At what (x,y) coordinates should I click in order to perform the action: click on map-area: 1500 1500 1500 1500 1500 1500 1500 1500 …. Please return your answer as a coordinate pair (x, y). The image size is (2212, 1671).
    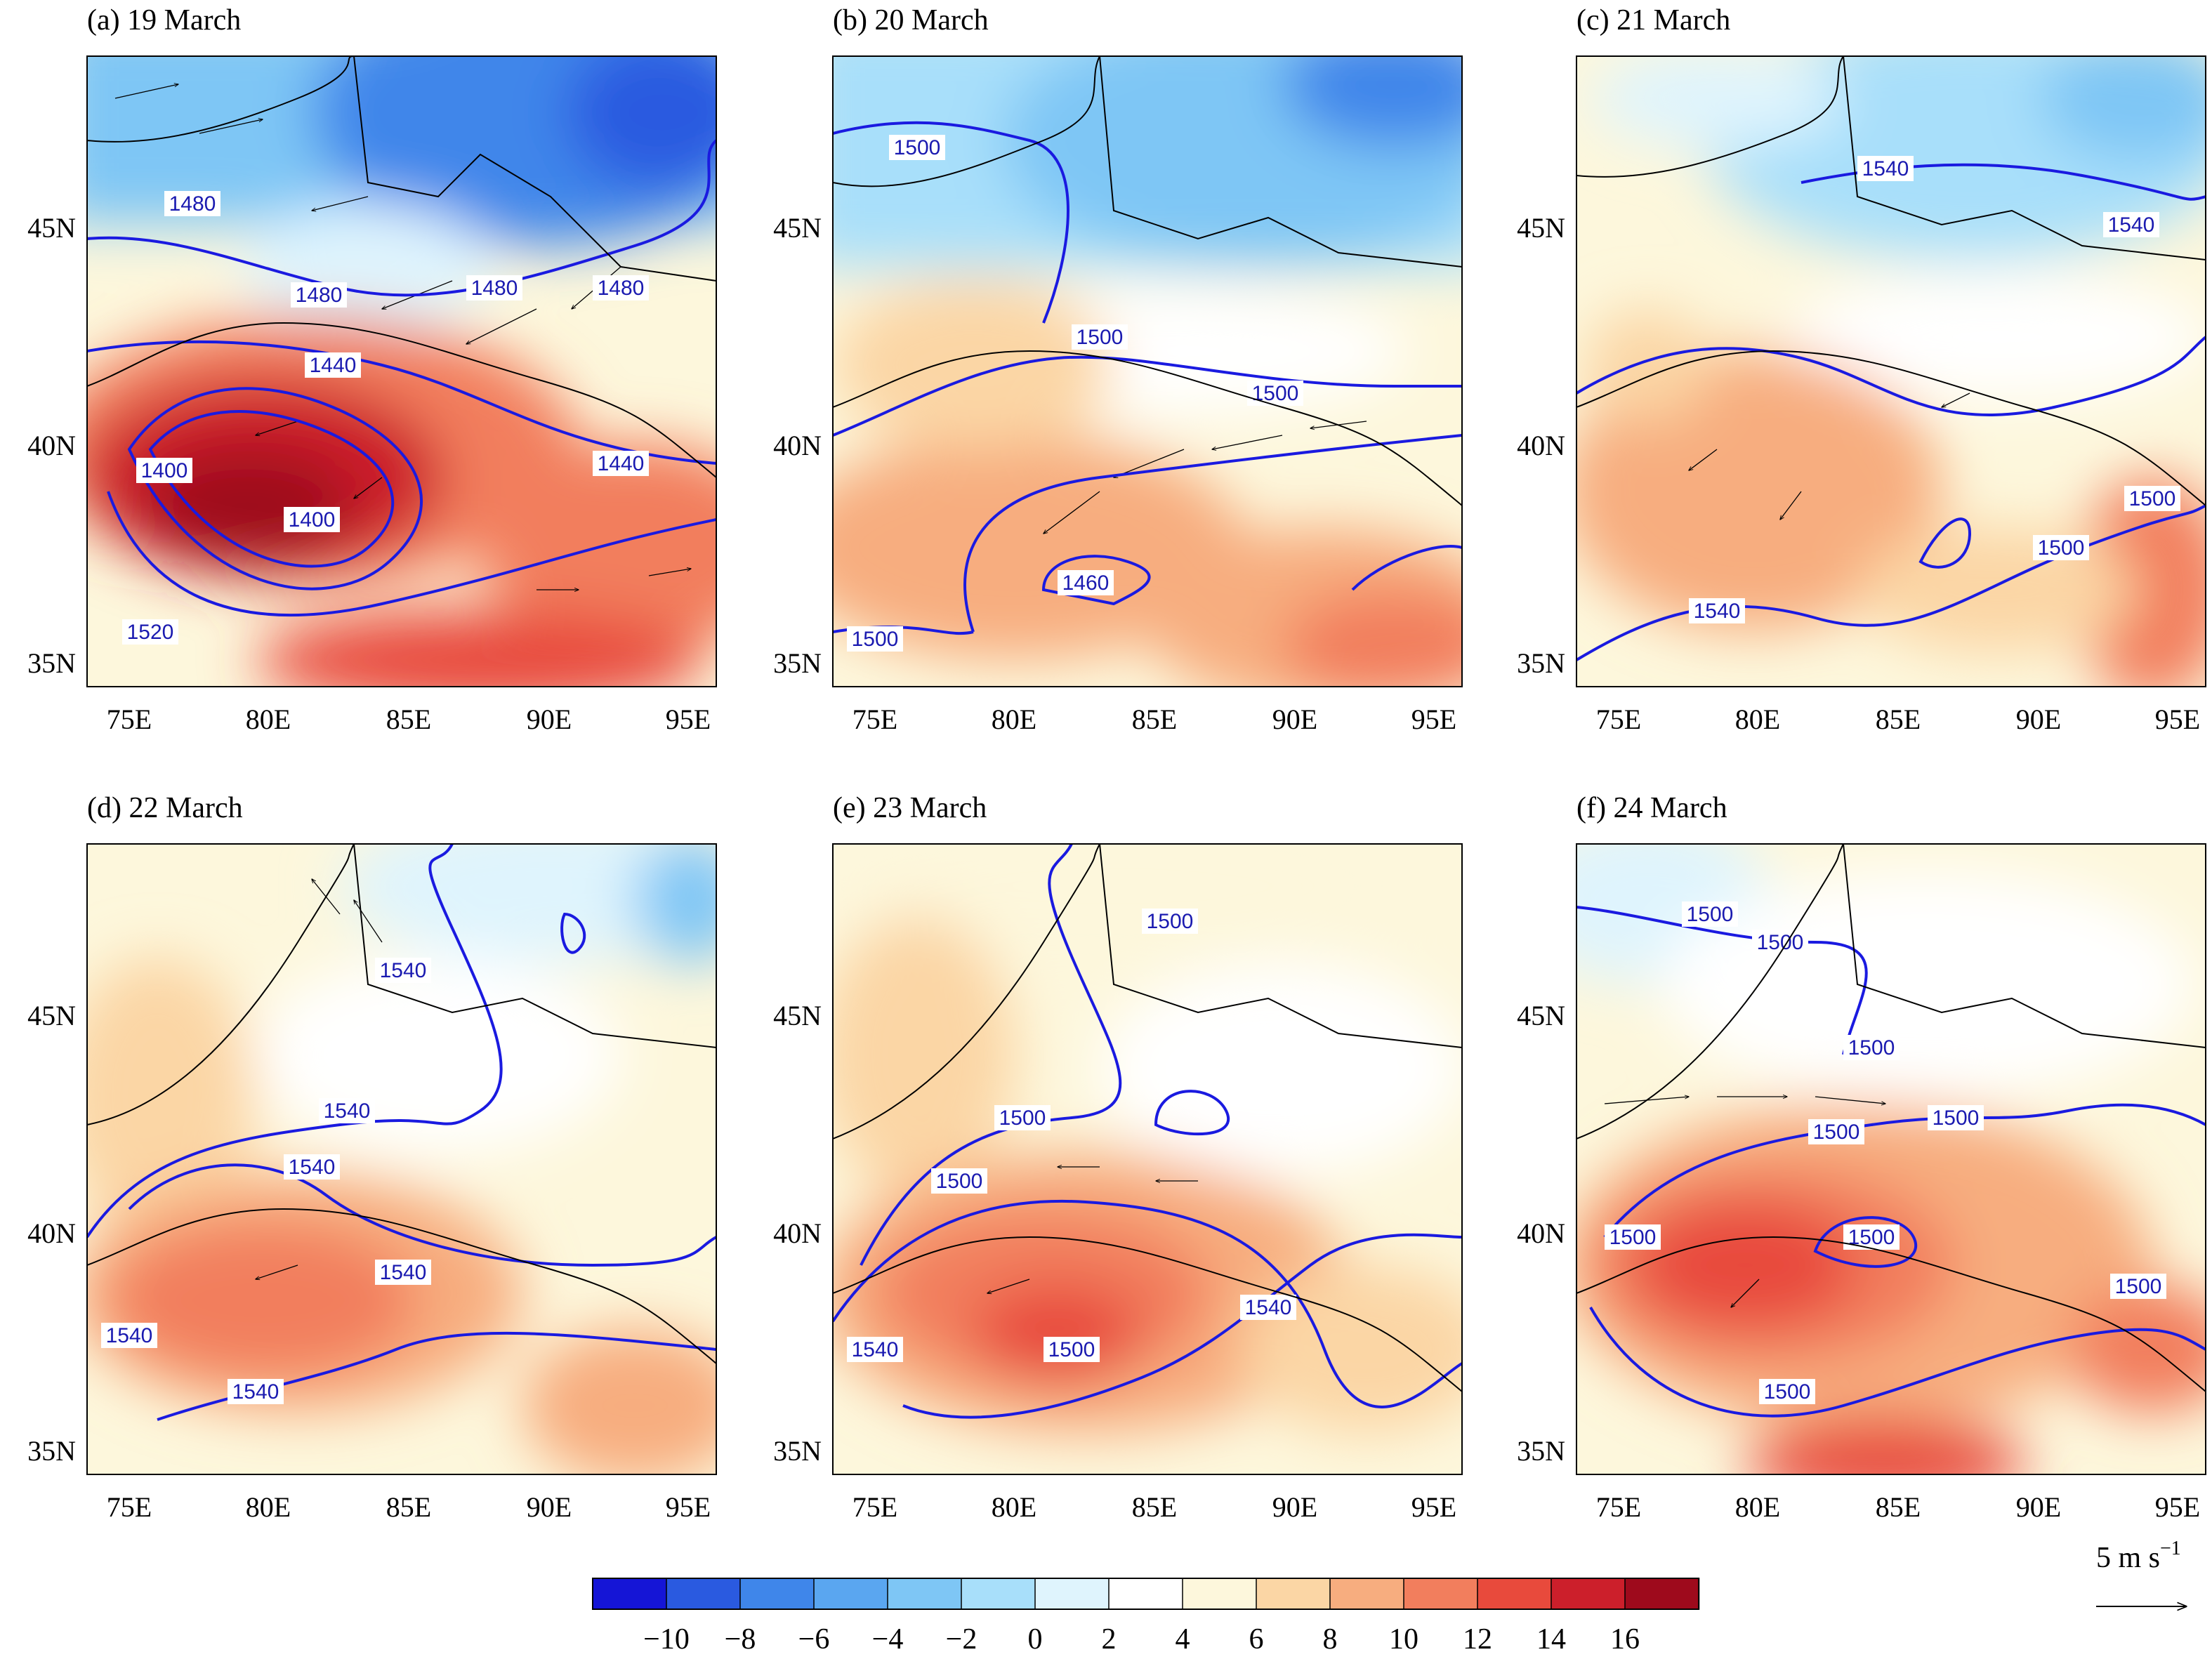
    Looking at the image, I should click on (1891, 1159).